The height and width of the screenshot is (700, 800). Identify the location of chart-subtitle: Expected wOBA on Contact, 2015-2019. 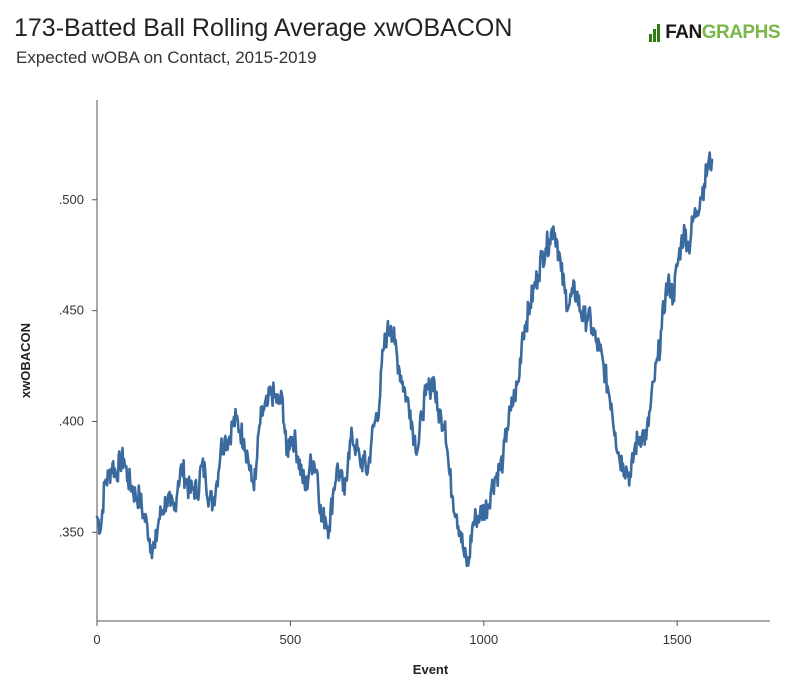
(166, 57).